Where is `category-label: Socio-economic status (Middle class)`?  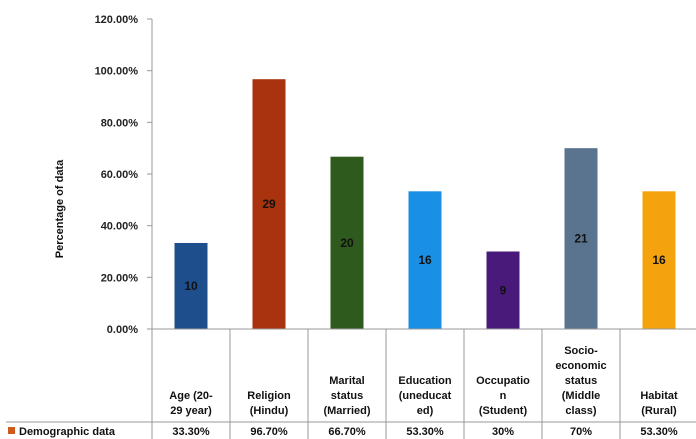
category-label: Socio-economic status (Middle class) is located at coordinates (580, 381).